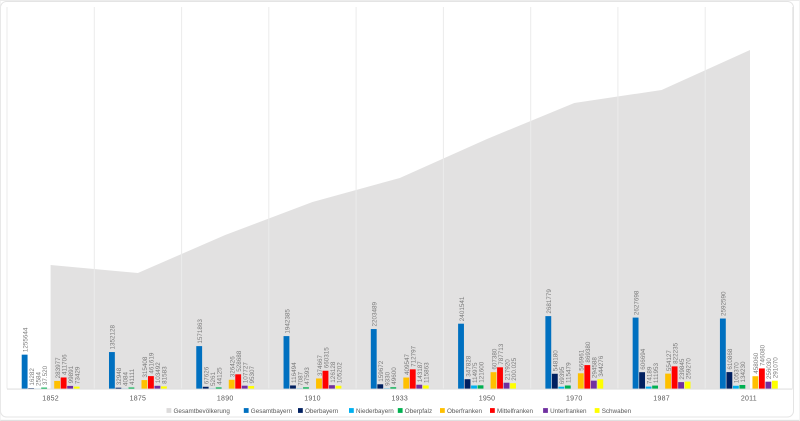 The width and height of the screenshot is (800, 421). What do you see at coordinates (468, 366) in the screenshot?
I see `svg-text: 347828` at bounding box center [468, 366].